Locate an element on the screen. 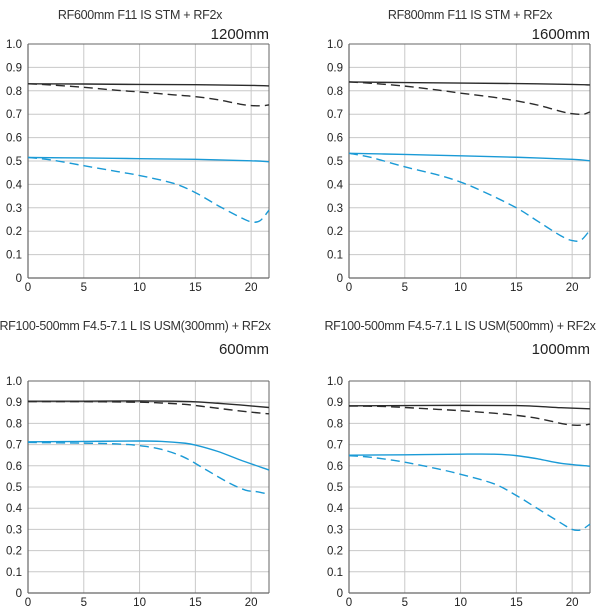 This screenshot has height=610, width=600. chart-title: RF600mm F11 IS STM + RF2x is located at coordinates (140, 15).